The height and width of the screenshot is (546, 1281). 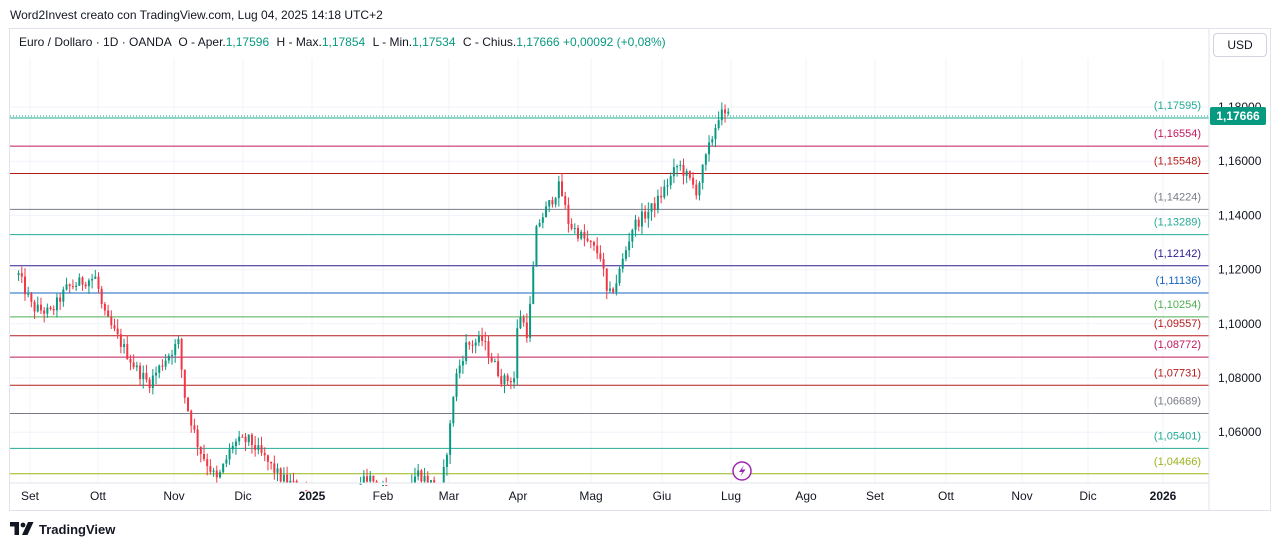 I want to click on low-value: 1,17534, so click(x=434, y=42).